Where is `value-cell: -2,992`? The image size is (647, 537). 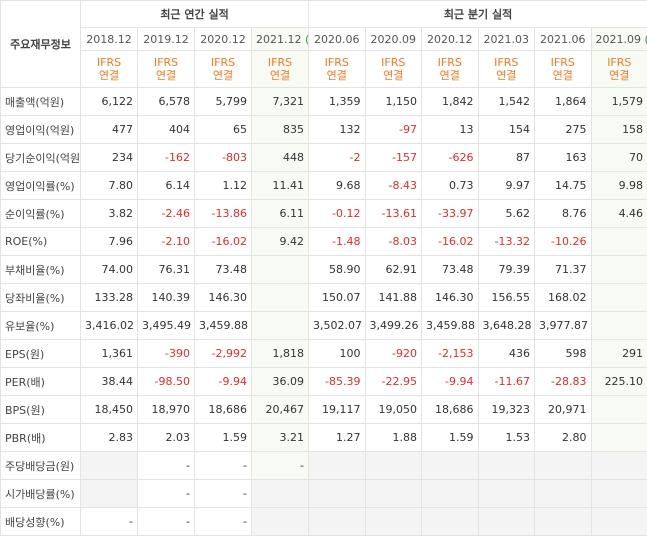
value-cell: -2,992 is located at coordinates (223, 353).